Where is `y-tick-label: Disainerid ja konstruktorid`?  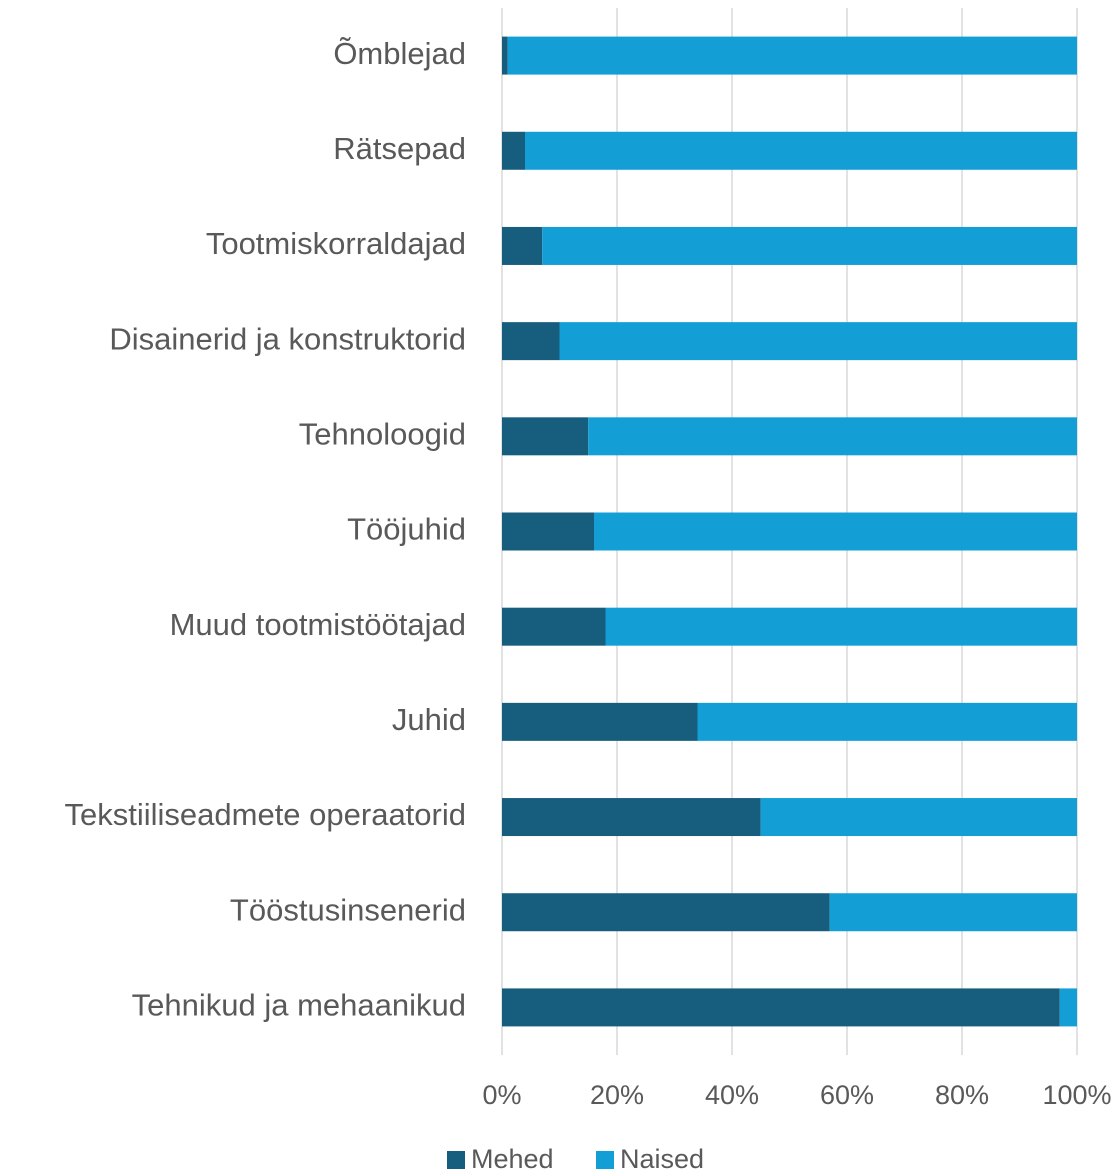
y-tick-label: Disainerid ja konstruktorid is located at coordinates (287, 338).